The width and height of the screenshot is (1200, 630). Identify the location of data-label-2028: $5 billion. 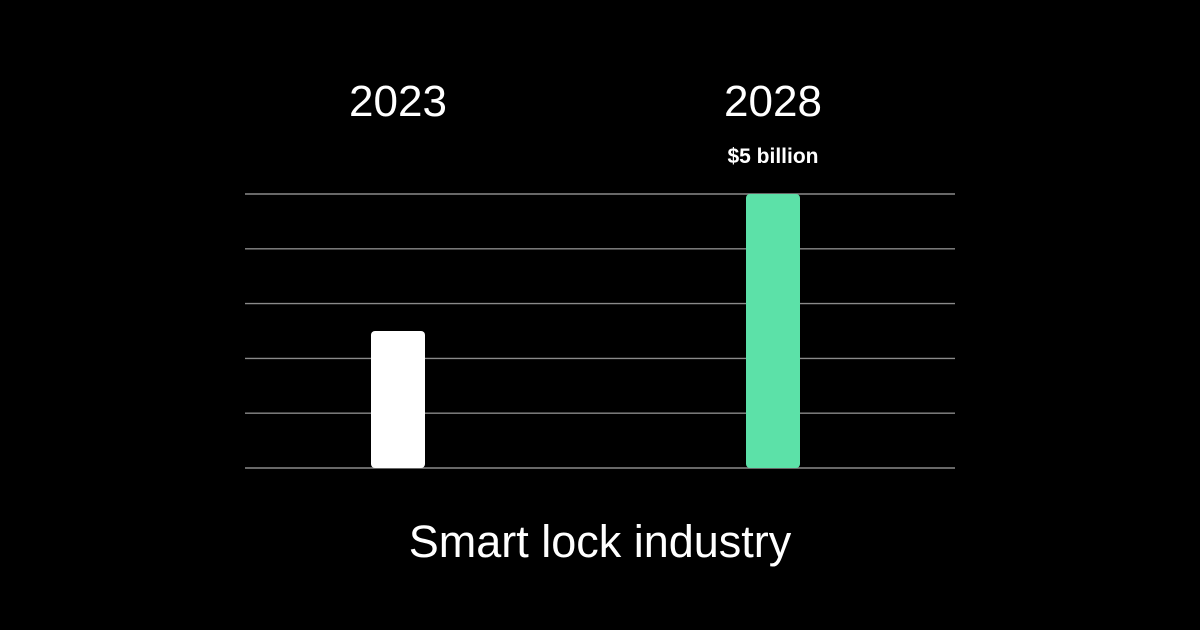
(772, 156).